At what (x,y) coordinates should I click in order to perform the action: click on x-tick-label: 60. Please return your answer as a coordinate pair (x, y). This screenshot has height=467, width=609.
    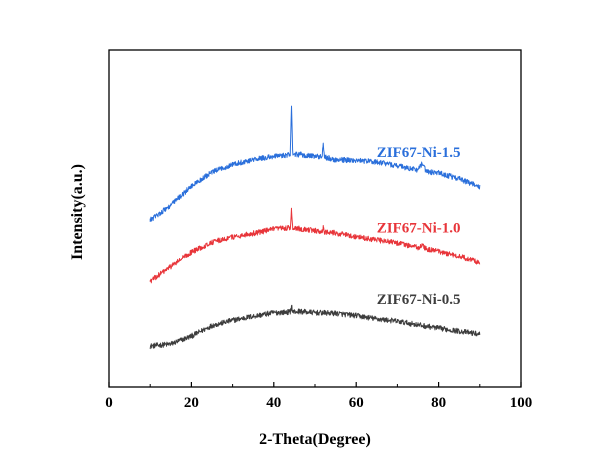
    Looking at the image, I should click on (356, 403).